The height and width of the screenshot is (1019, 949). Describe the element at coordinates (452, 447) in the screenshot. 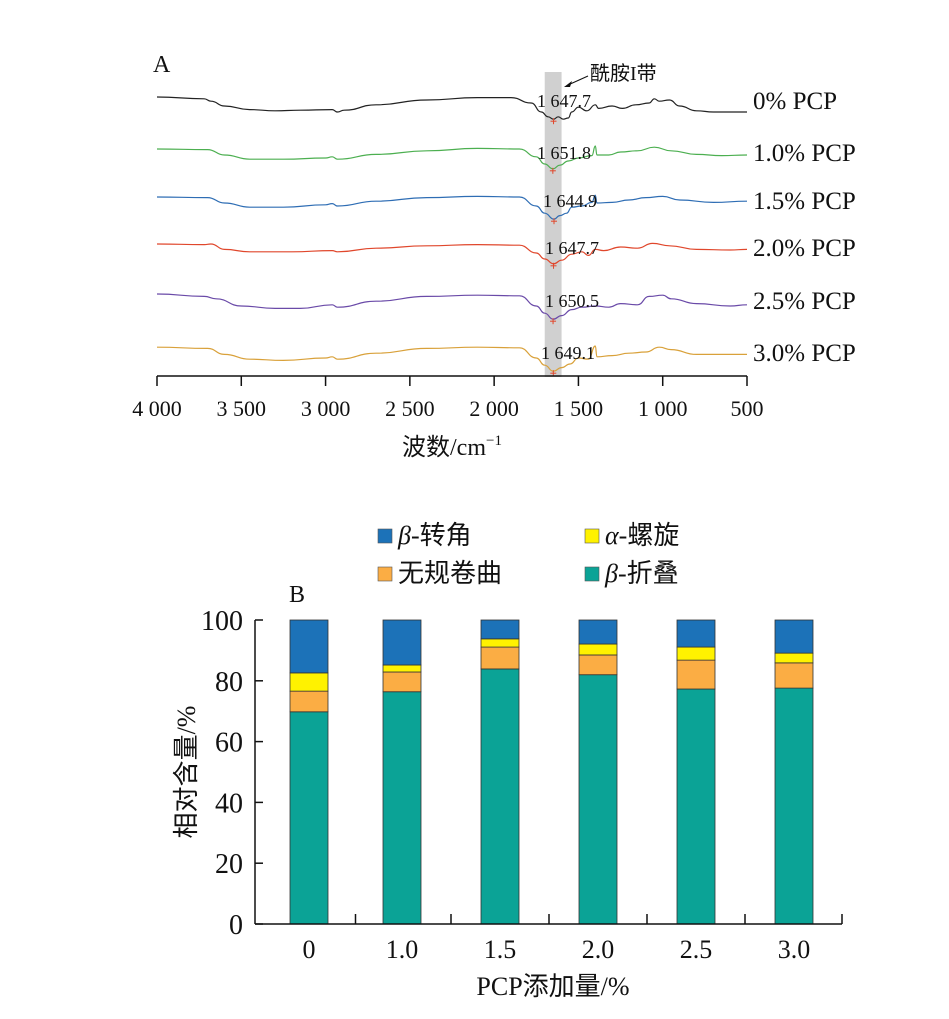

I see `x-axis-title-a: 波数/cm−1` at that location.